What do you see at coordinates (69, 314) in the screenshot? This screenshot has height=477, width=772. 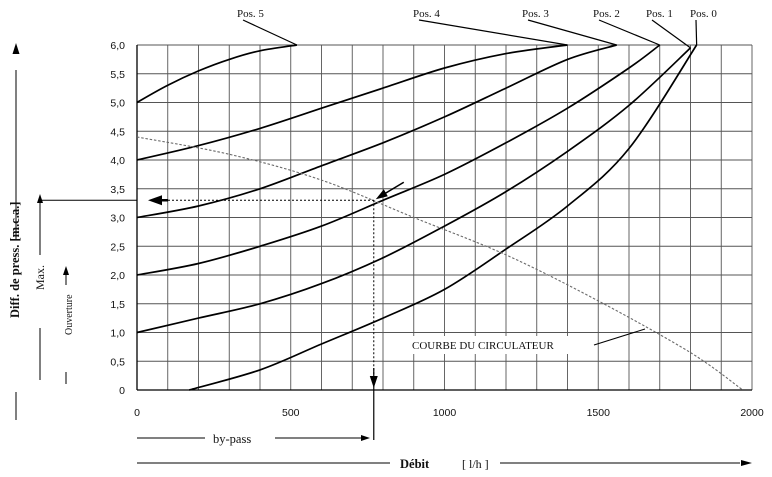 I see `opening-label: Ouverture` at bounding box center [69, 314].